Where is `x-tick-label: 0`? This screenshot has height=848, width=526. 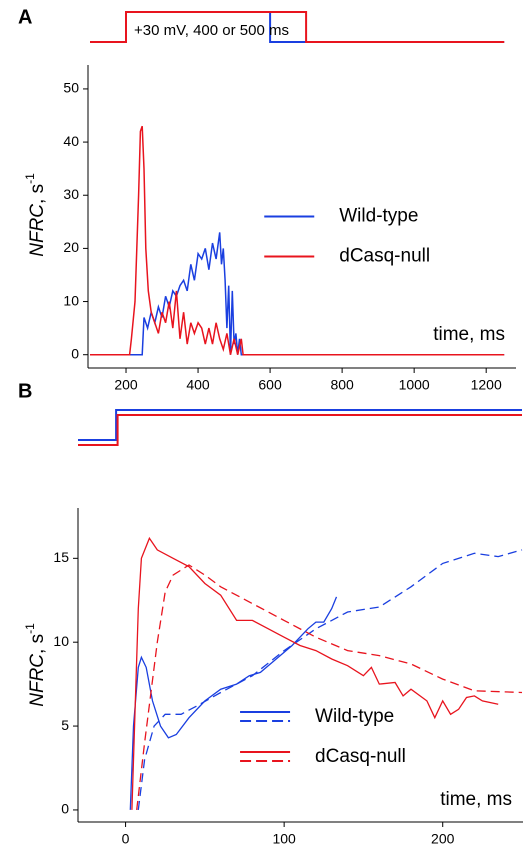
x-tick-label: 0 is located at coordinates (126, 839).